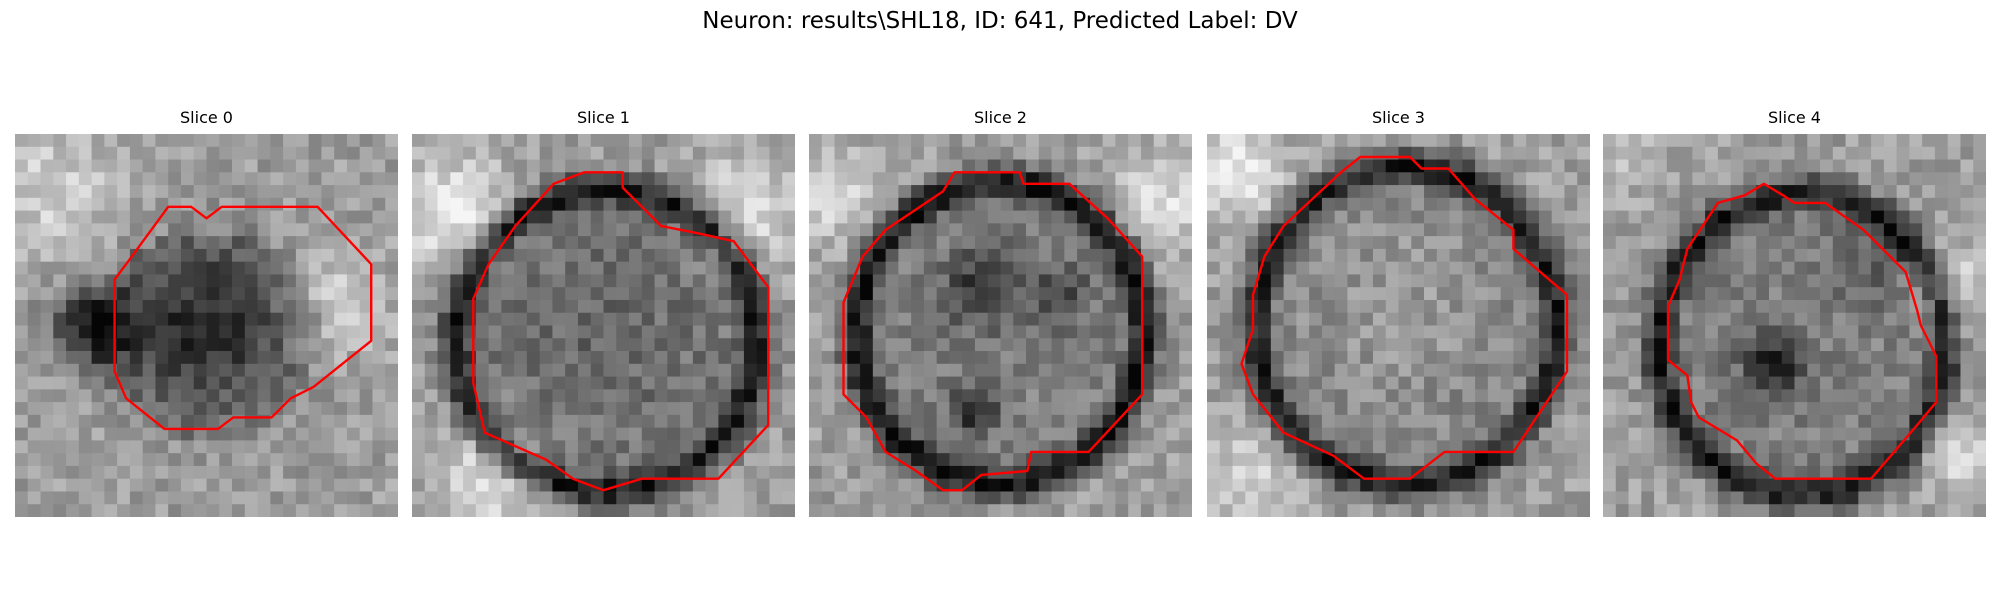  Describe the element at coordinates (1000, 117) in the screenshot. I see `panel-title: Slice 2` at that location.